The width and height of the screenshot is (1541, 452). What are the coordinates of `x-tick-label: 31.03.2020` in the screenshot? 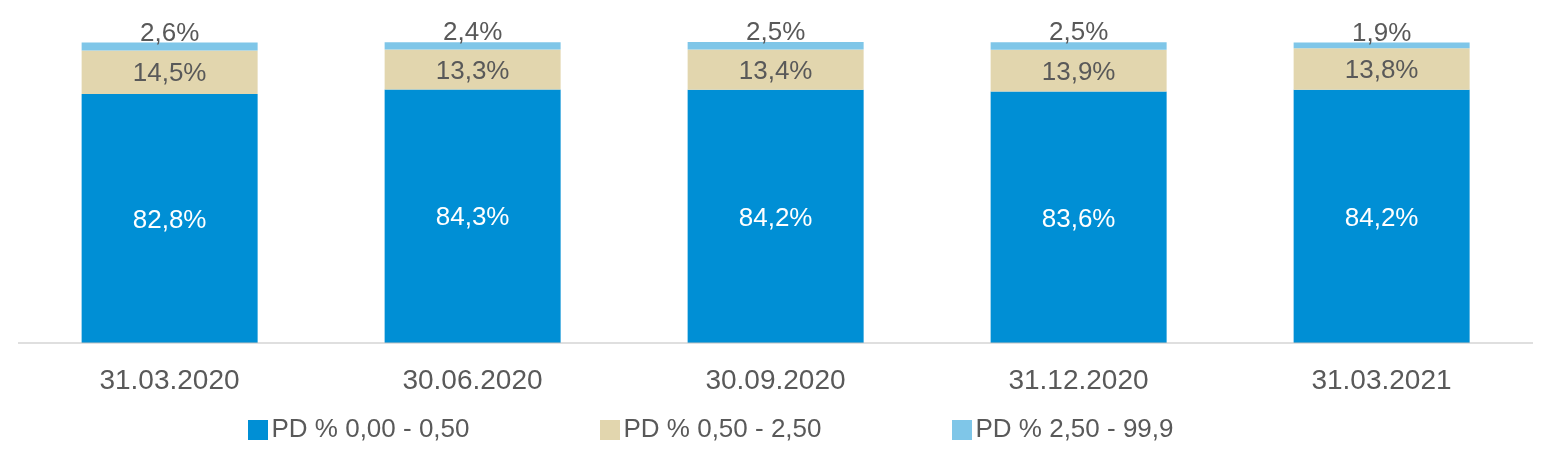 It's located at (169, 379).